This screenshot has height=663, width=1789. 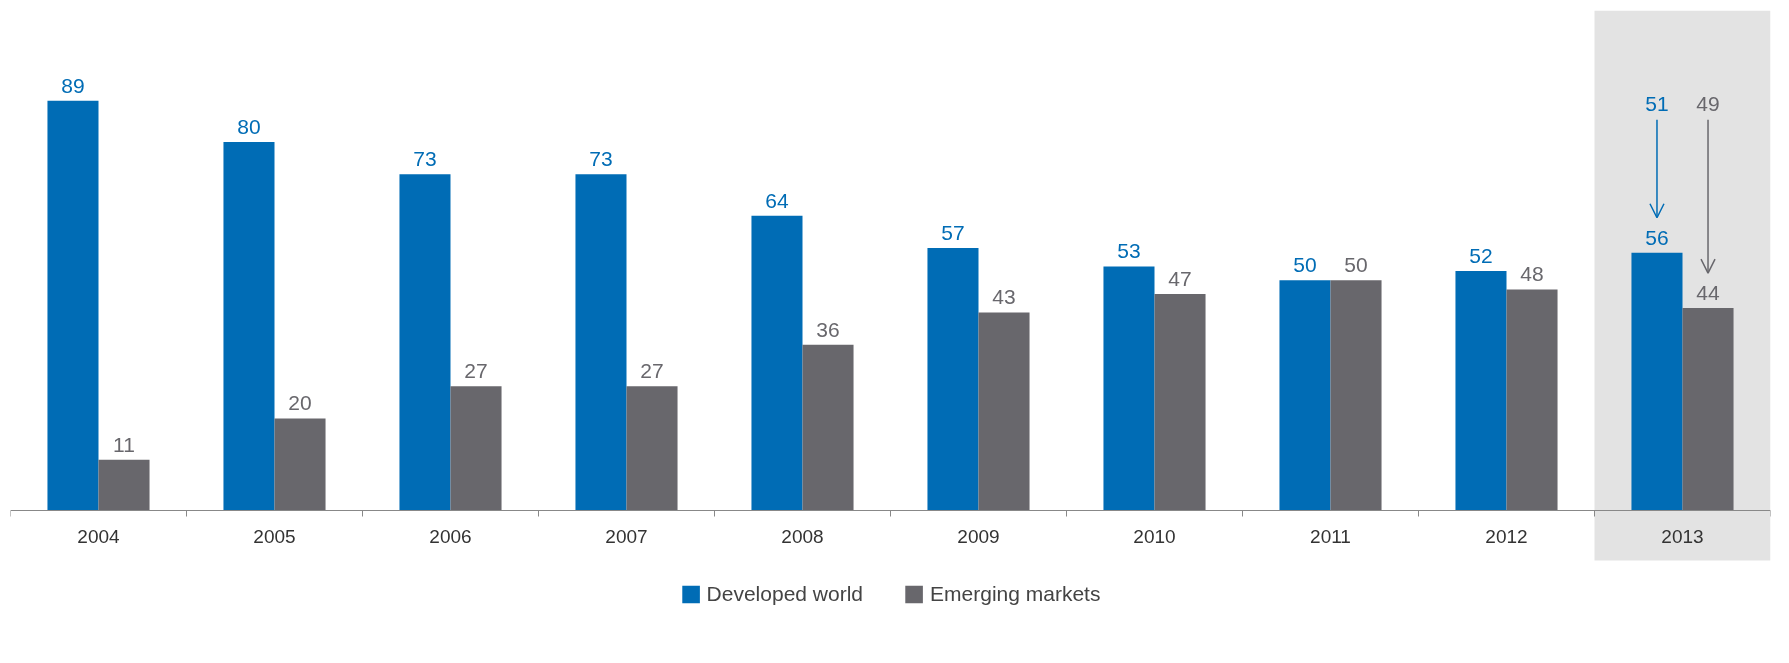 I want to click on x-tick-label: 2005, so click(x=274, y=536).